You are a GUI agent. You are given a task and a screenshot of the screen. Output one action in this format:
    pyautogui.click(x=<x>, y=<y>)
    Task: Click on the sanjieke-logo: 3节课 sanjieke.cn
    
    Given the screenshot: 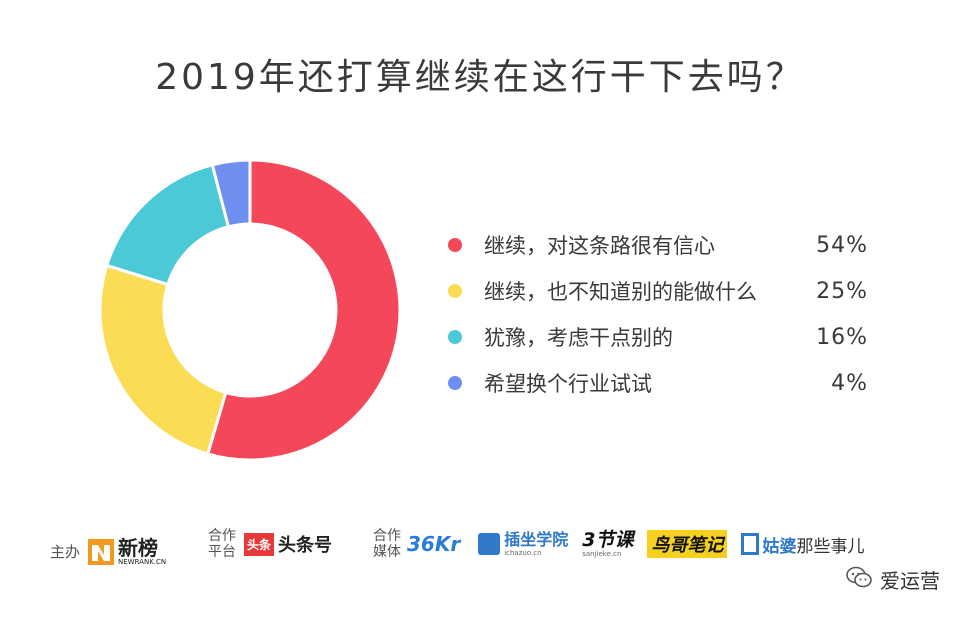 What is the action you would take?
    pyautogui.click(x=607, y=544)
    